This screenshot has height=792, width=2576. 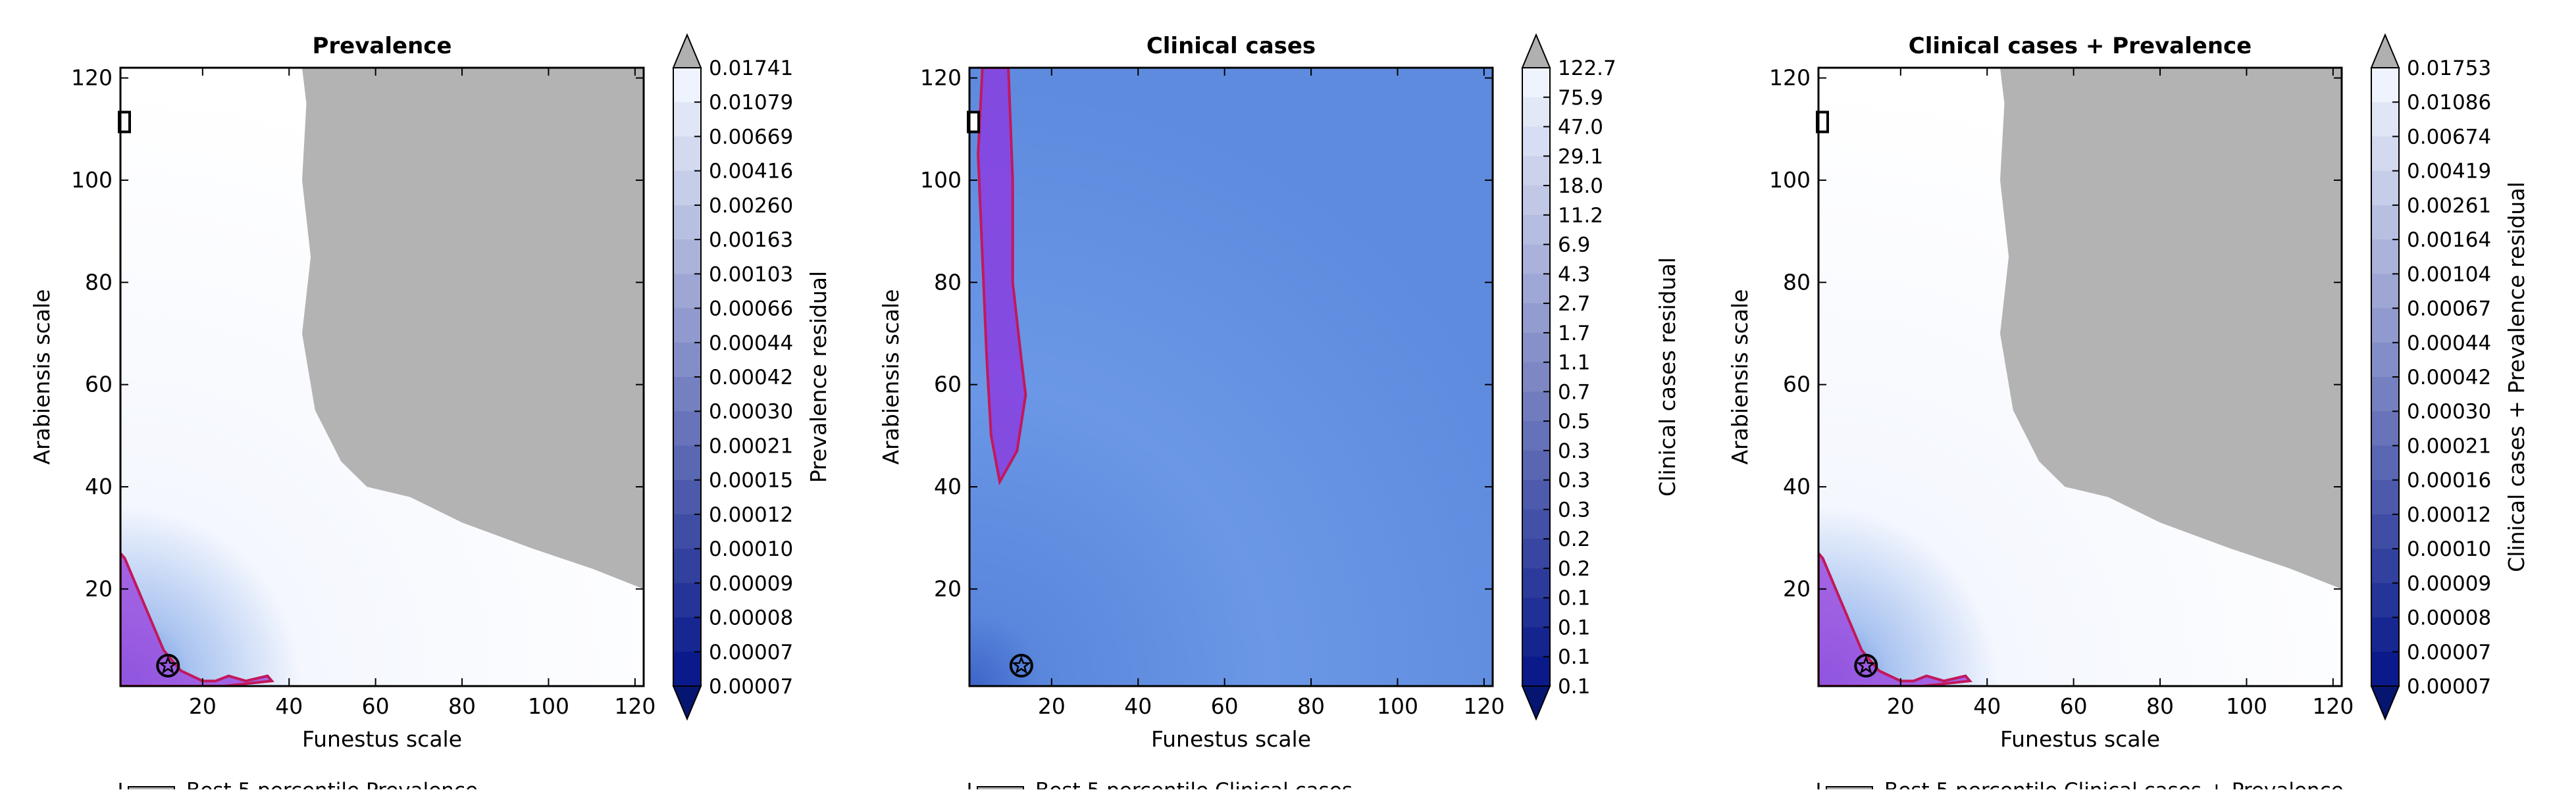 I want to click on legend: Best 5 percentile Prevalence, so click(x=298, y=785).